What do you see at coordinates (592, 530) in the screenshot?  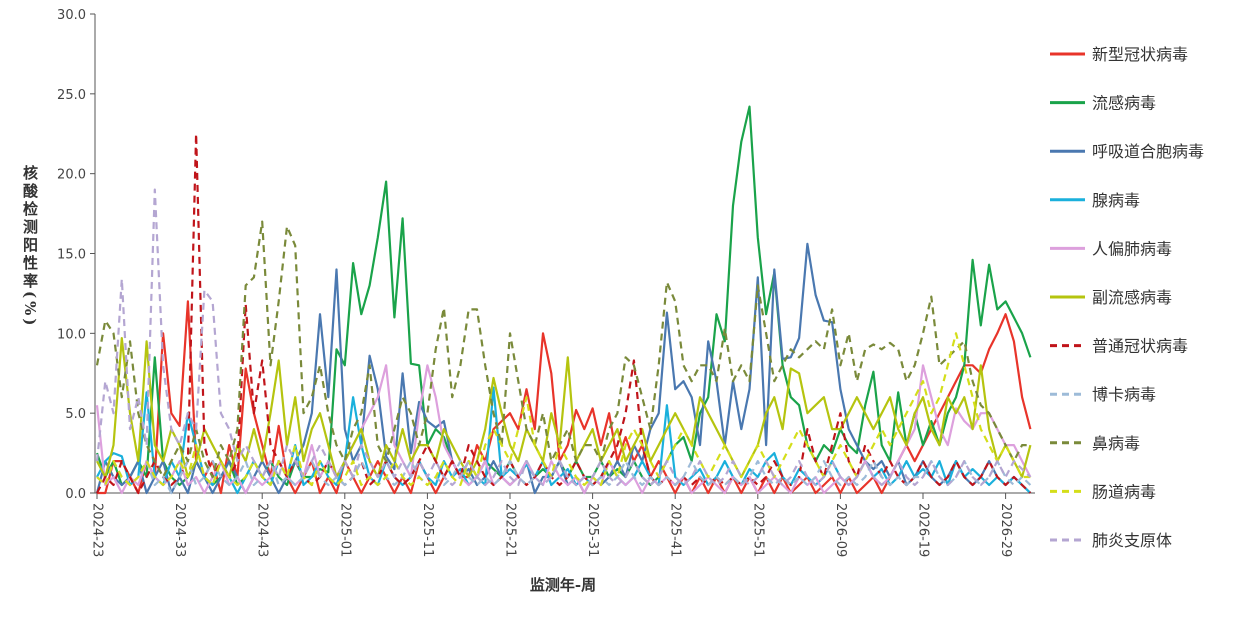 I see `x-tick-label: 2025-31` at bounding box center [592, 530].